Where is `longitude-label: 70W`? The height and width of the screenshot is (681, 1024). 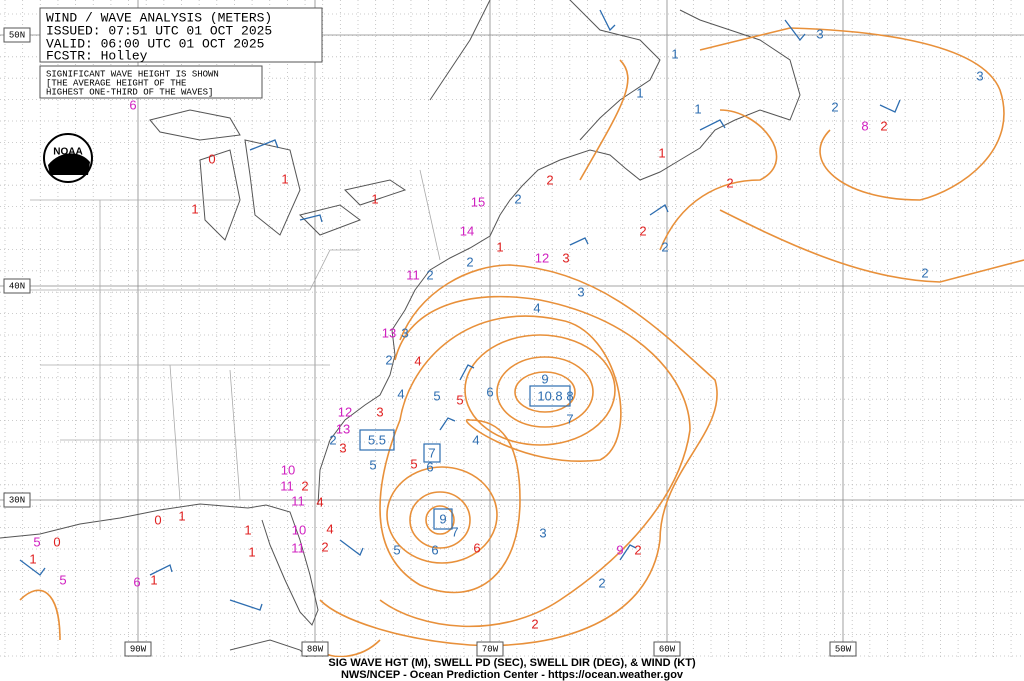 longitude-label: 70W is located at coordinates (490, 649).